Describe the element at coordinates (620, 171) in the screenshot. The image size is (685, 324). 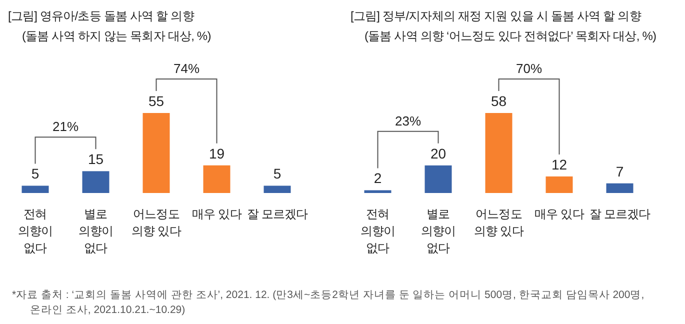
I see `data-label: 7` at that location.